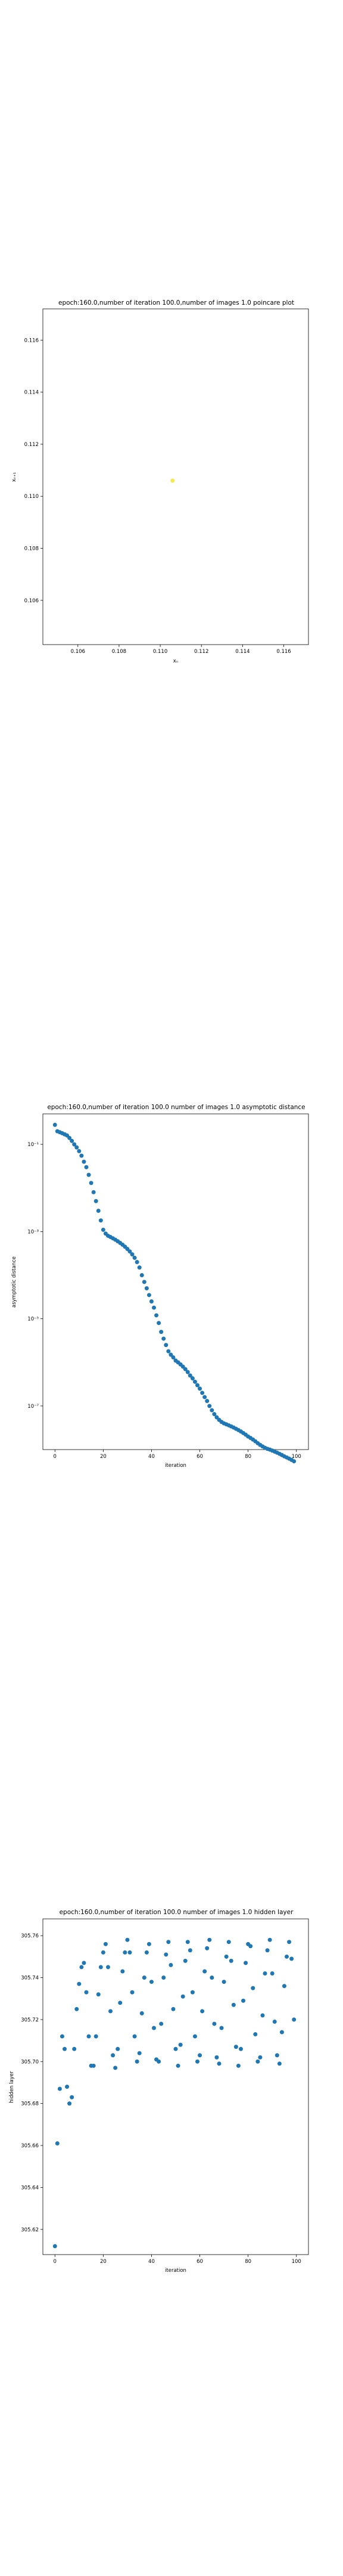  I want to click on x-tick-label: 0.112, so click(201, 652).